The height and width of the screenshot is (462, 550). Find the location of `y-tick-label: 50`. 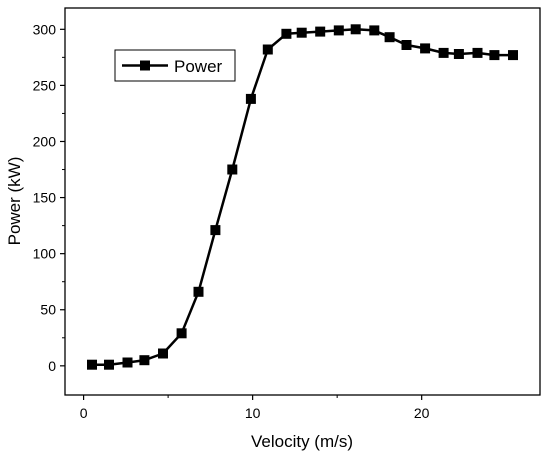

y-tick-label: 50 is located at coordinates (48, 310).